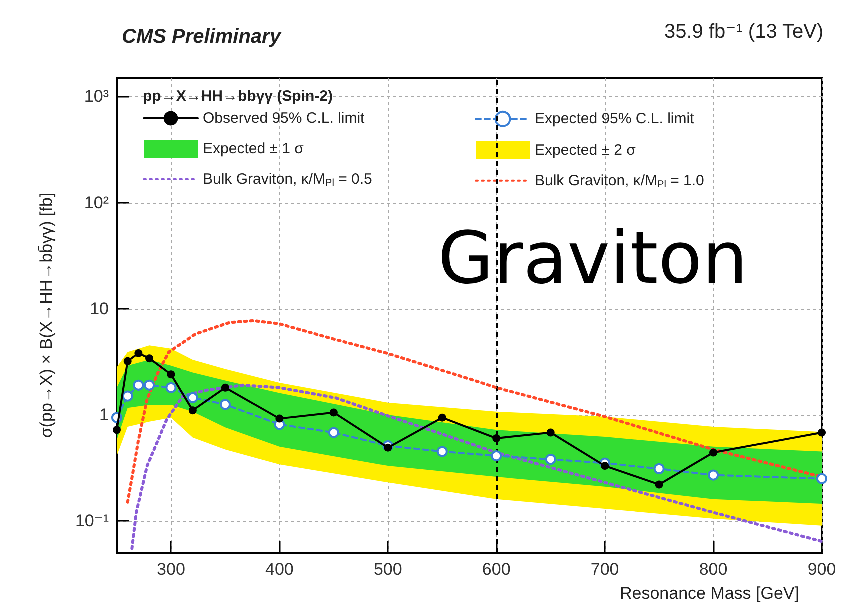 The height and width of the screenshot is (613, 846). I want to click on x-tick-label: 500, so click(388, 569).